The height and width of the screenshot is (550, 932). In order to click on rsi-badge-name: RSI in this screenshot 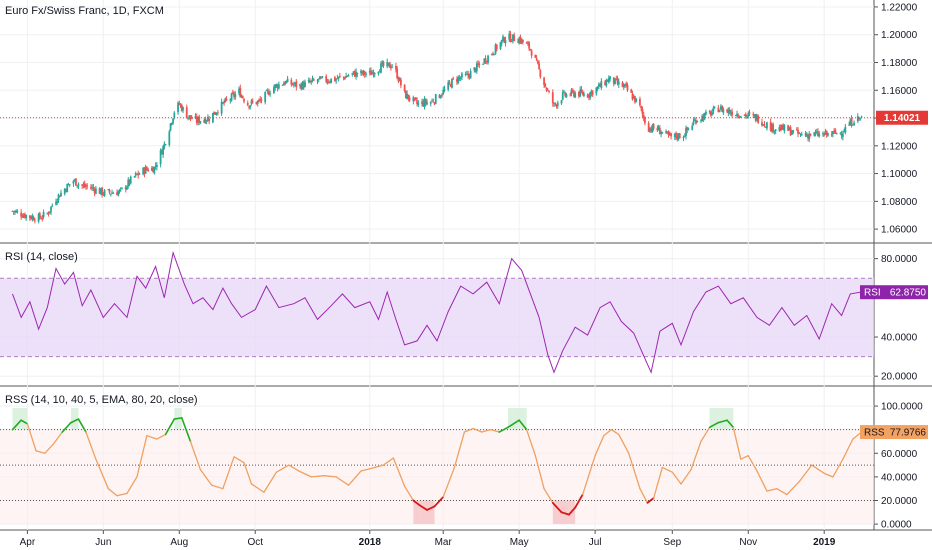, I will do `click(872, 293)`.